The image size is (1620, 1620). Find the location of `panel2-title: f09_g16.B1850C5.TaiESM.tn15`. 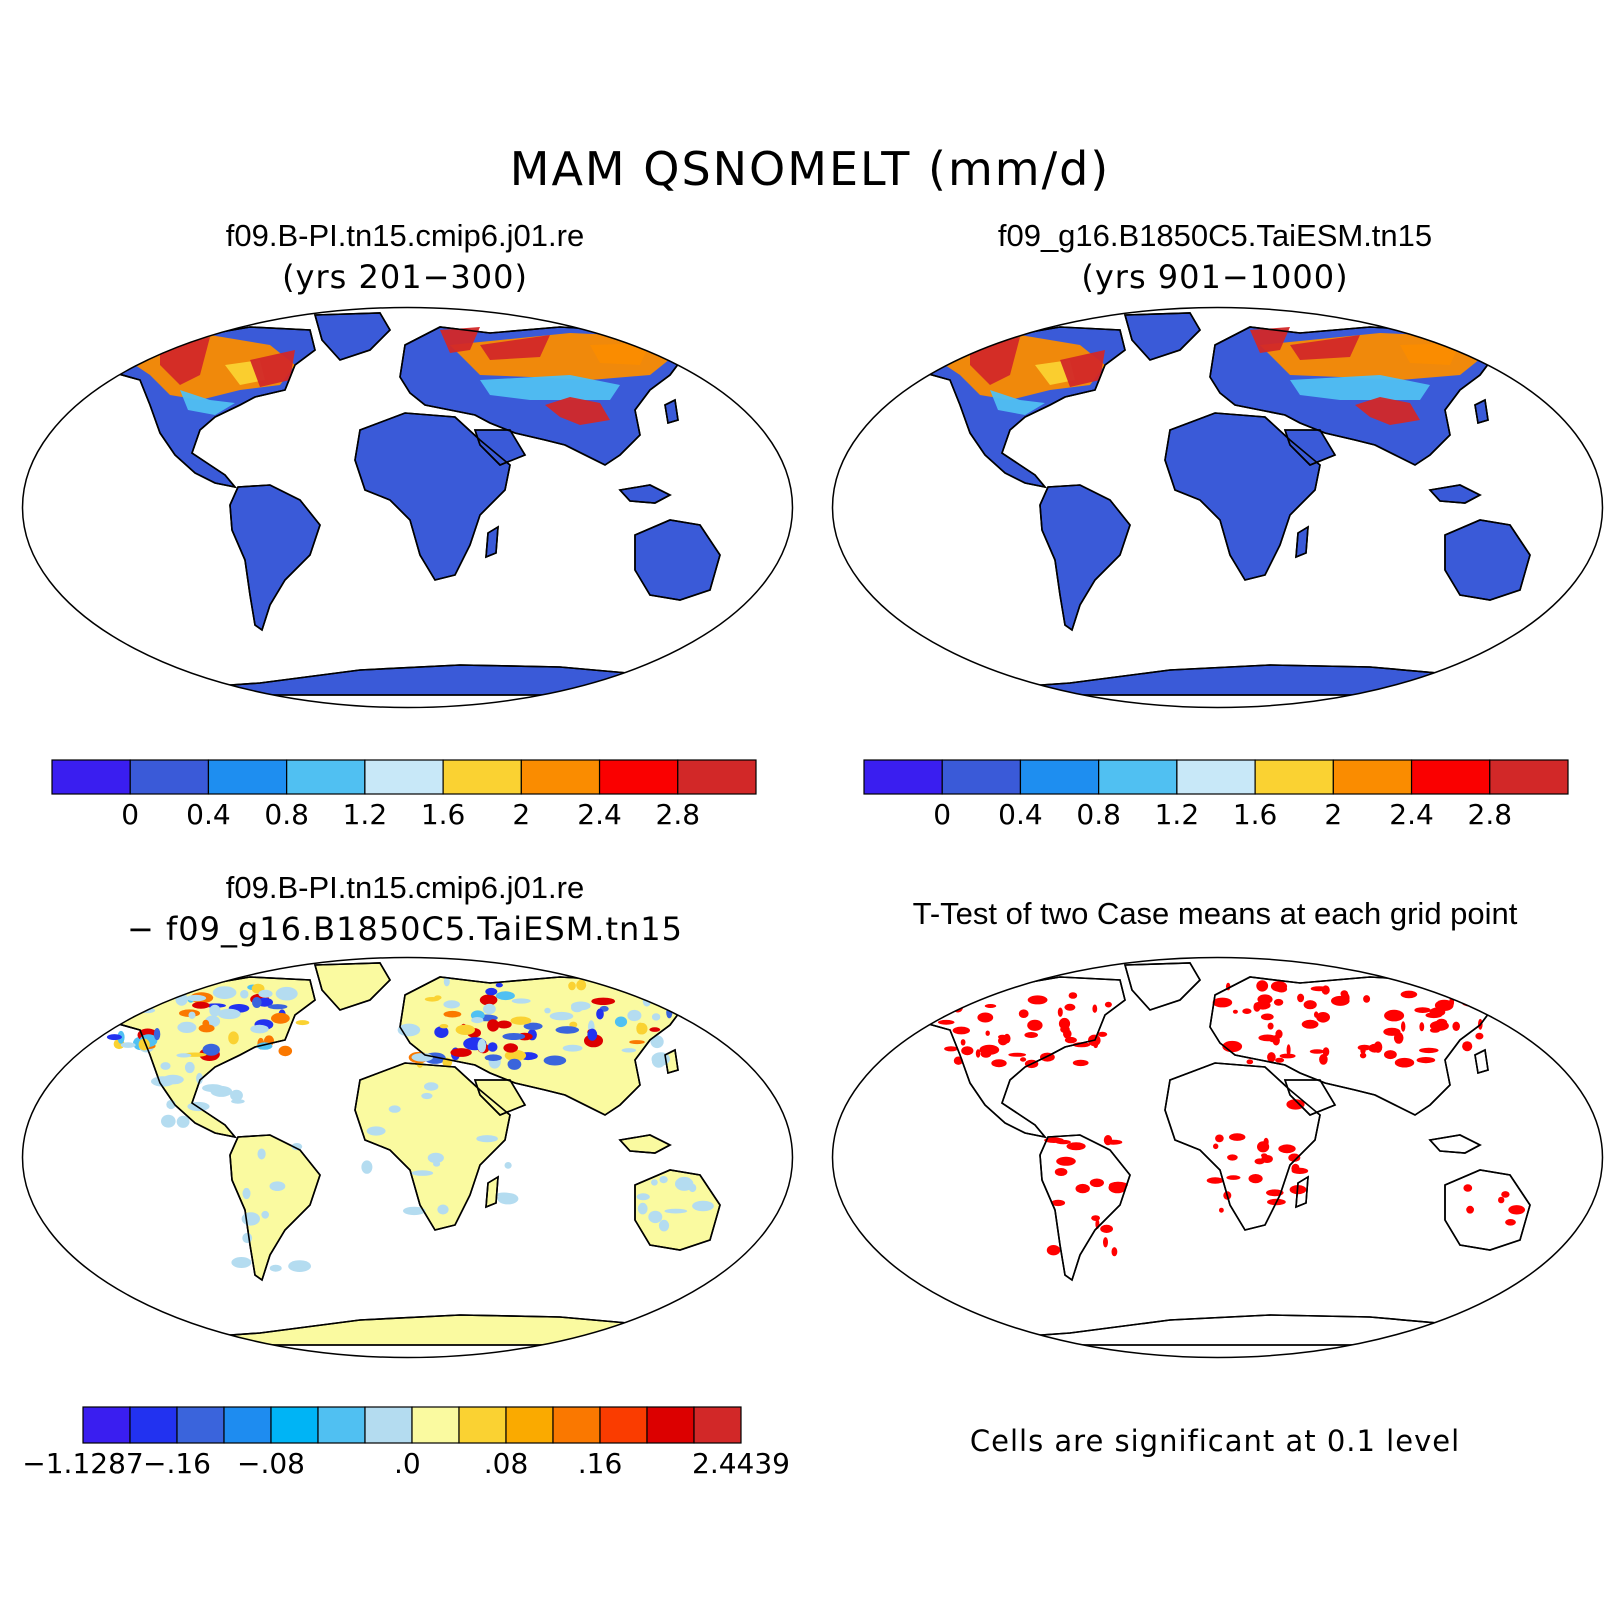

panel2-title: f09_g16.B1850C5.TaiESM.tn15 is located at coordinates (1215, 235).